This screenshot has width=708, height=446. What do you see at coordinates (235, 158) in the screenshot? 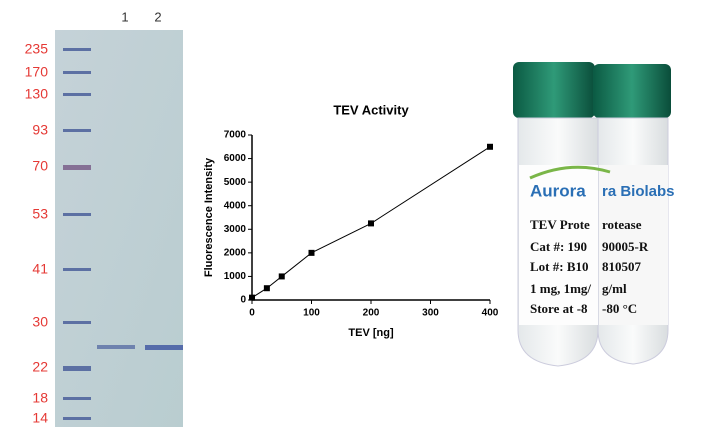
I see `y-tick-label: 6000` at bounding box center [235, 158].